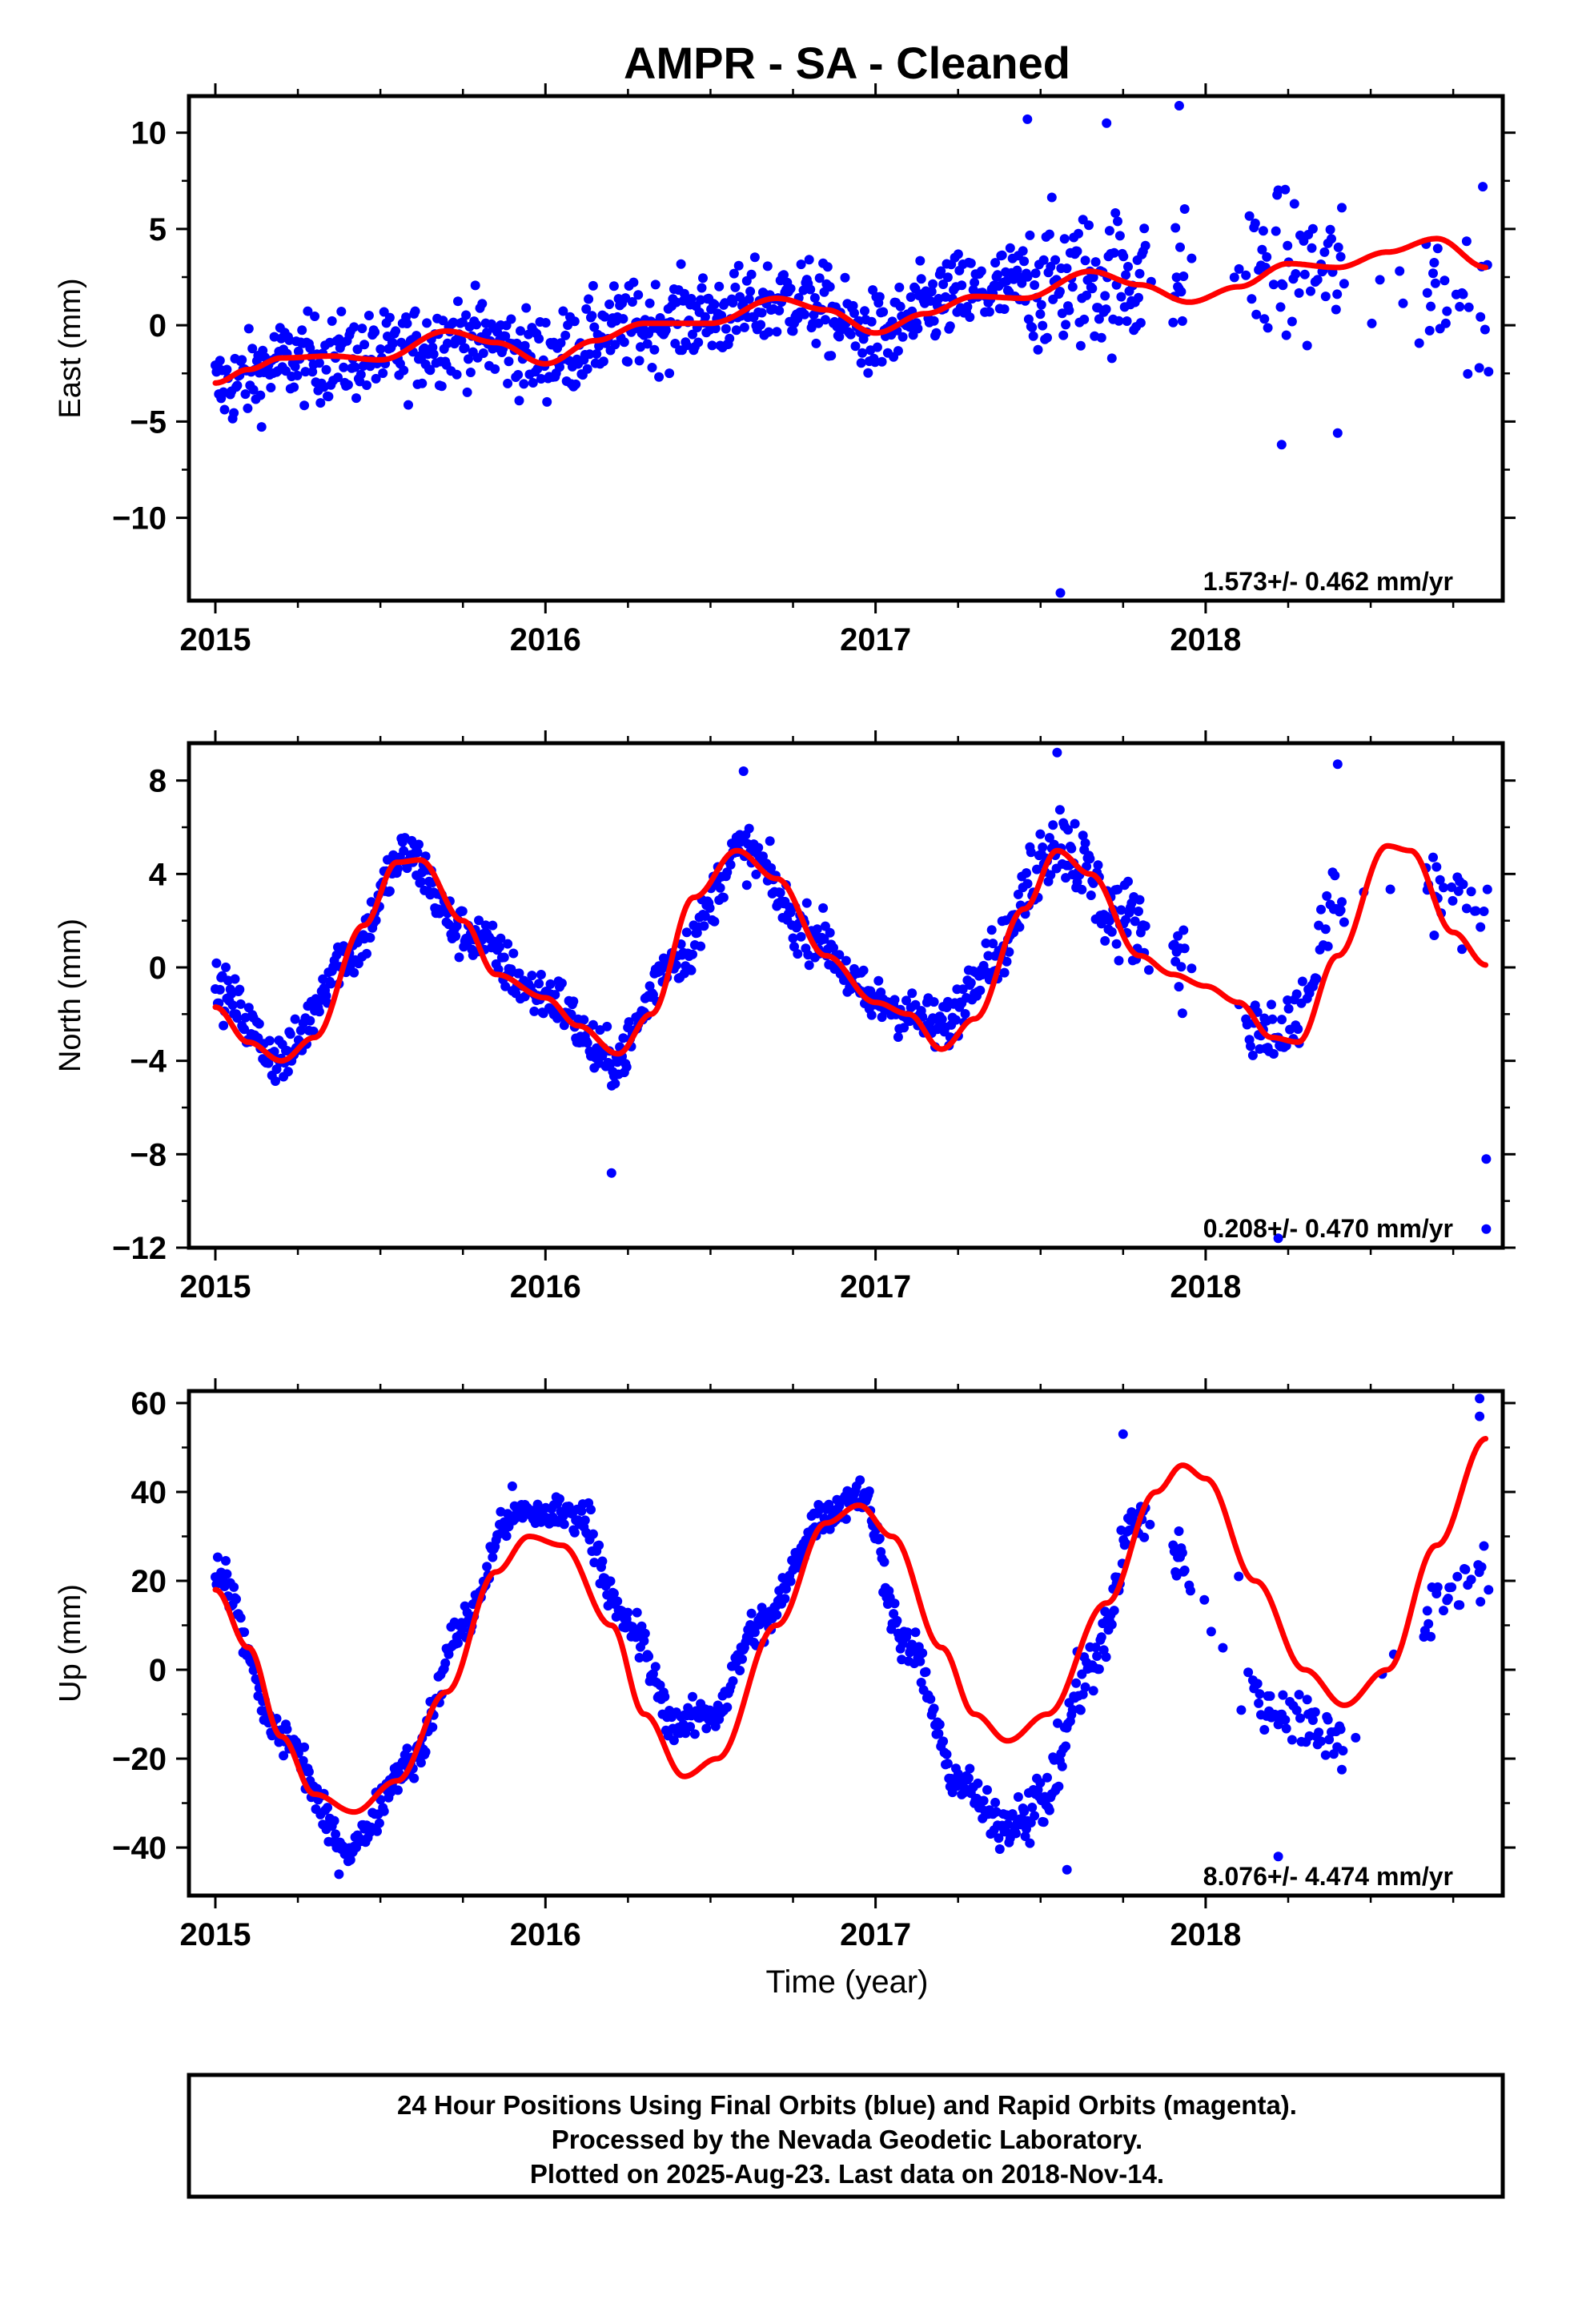  I want to click on data-point-outlier, so click(1060, 593).